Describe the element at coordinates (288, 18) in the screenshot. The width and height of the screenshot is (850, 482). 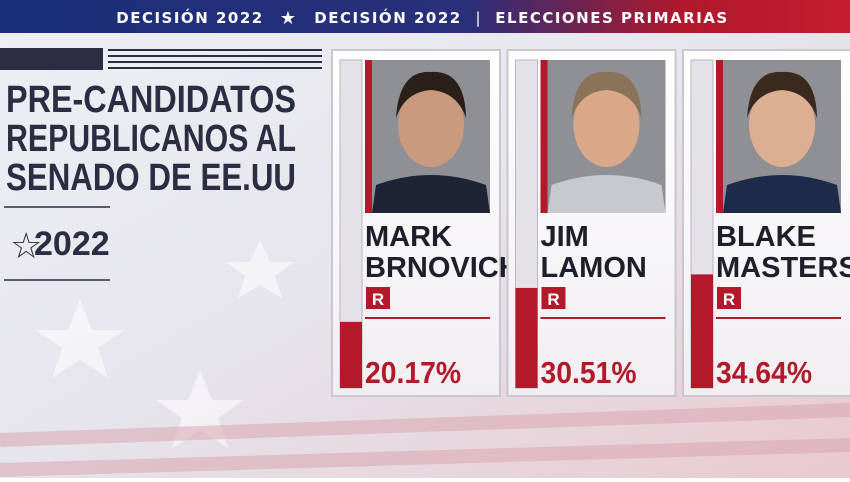
I see `header-star: ★` at that location.